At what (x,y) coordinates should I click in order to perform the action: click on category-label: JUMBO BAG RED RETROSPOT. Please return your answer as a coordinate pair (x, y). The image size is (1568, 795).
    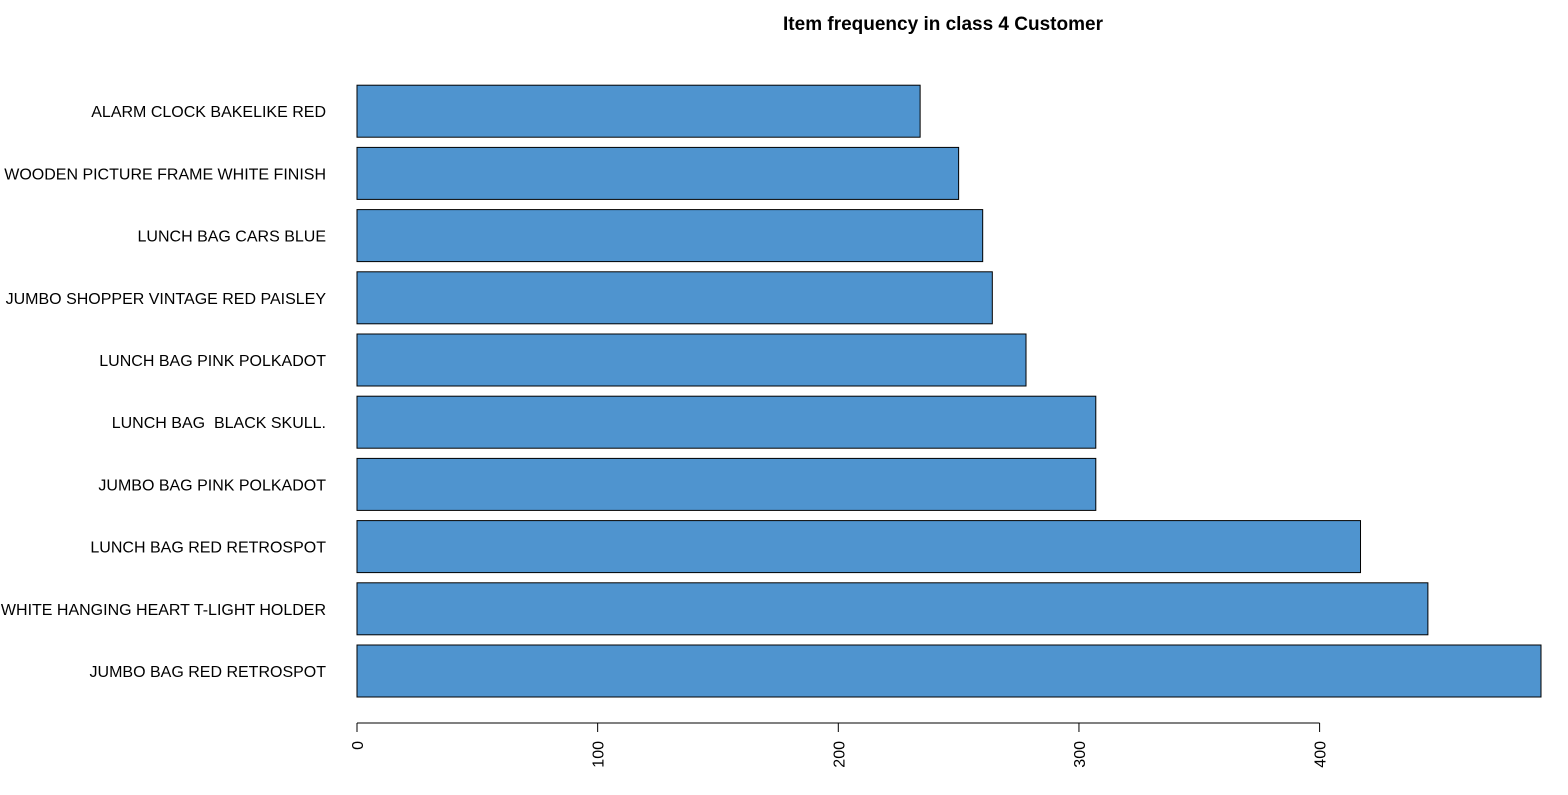
    Looking at the image, I should click on (208, 672).